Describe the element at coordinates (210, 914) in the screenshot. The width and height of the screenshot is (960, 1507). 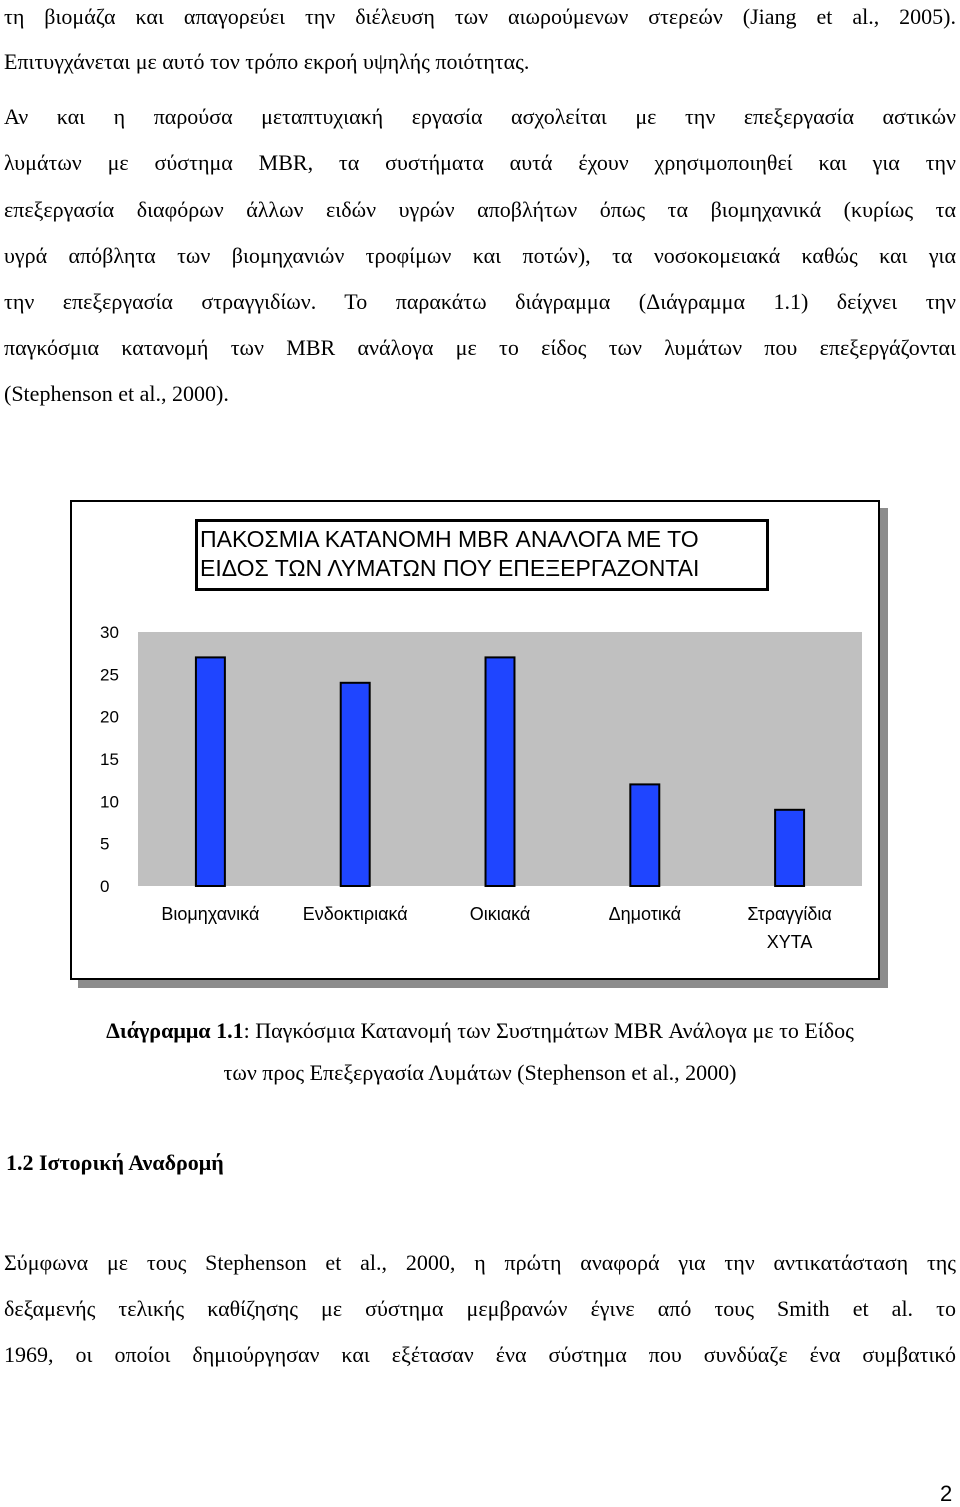
I see `x-tick-label: Βιομηχανικά` at that location.